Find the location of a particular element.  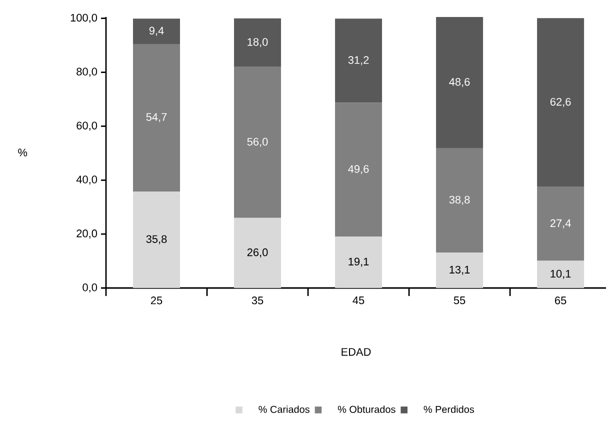

data-label: 27,4 is located at coordinates (560, 223).